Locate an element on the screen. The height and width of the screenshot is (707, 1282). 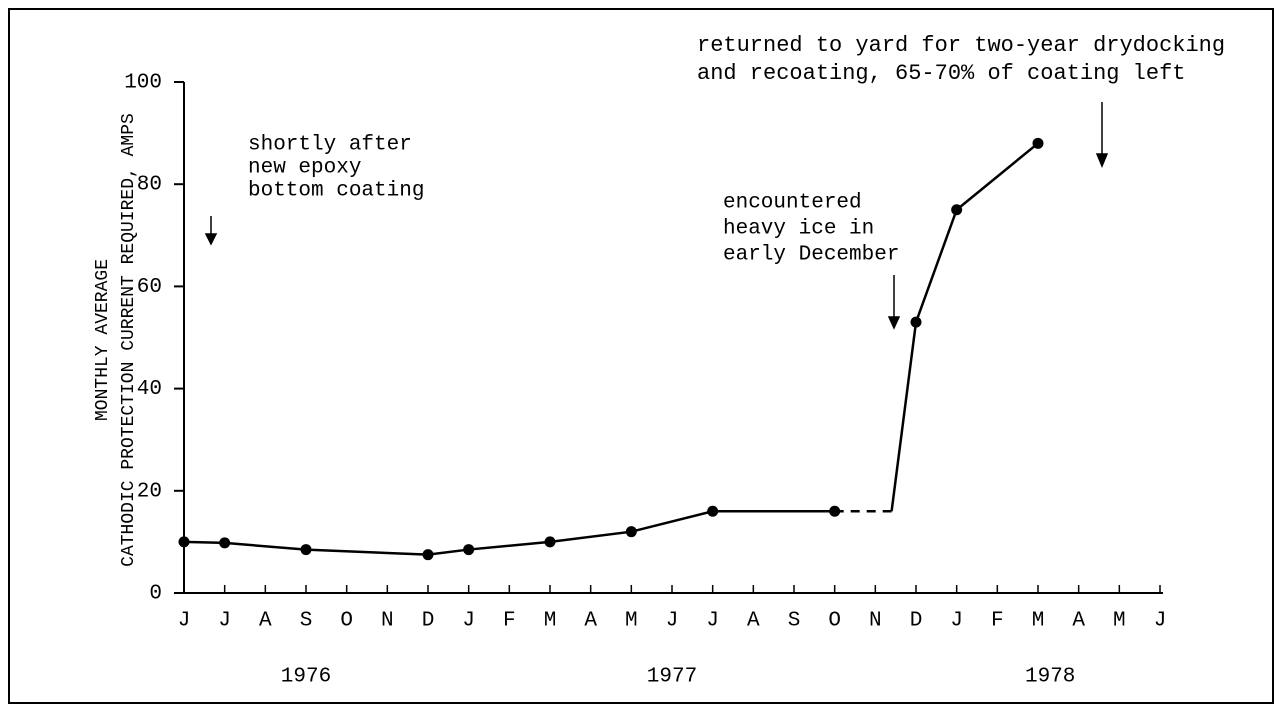
year-label: 1976 is located at coordinates (306, 677).